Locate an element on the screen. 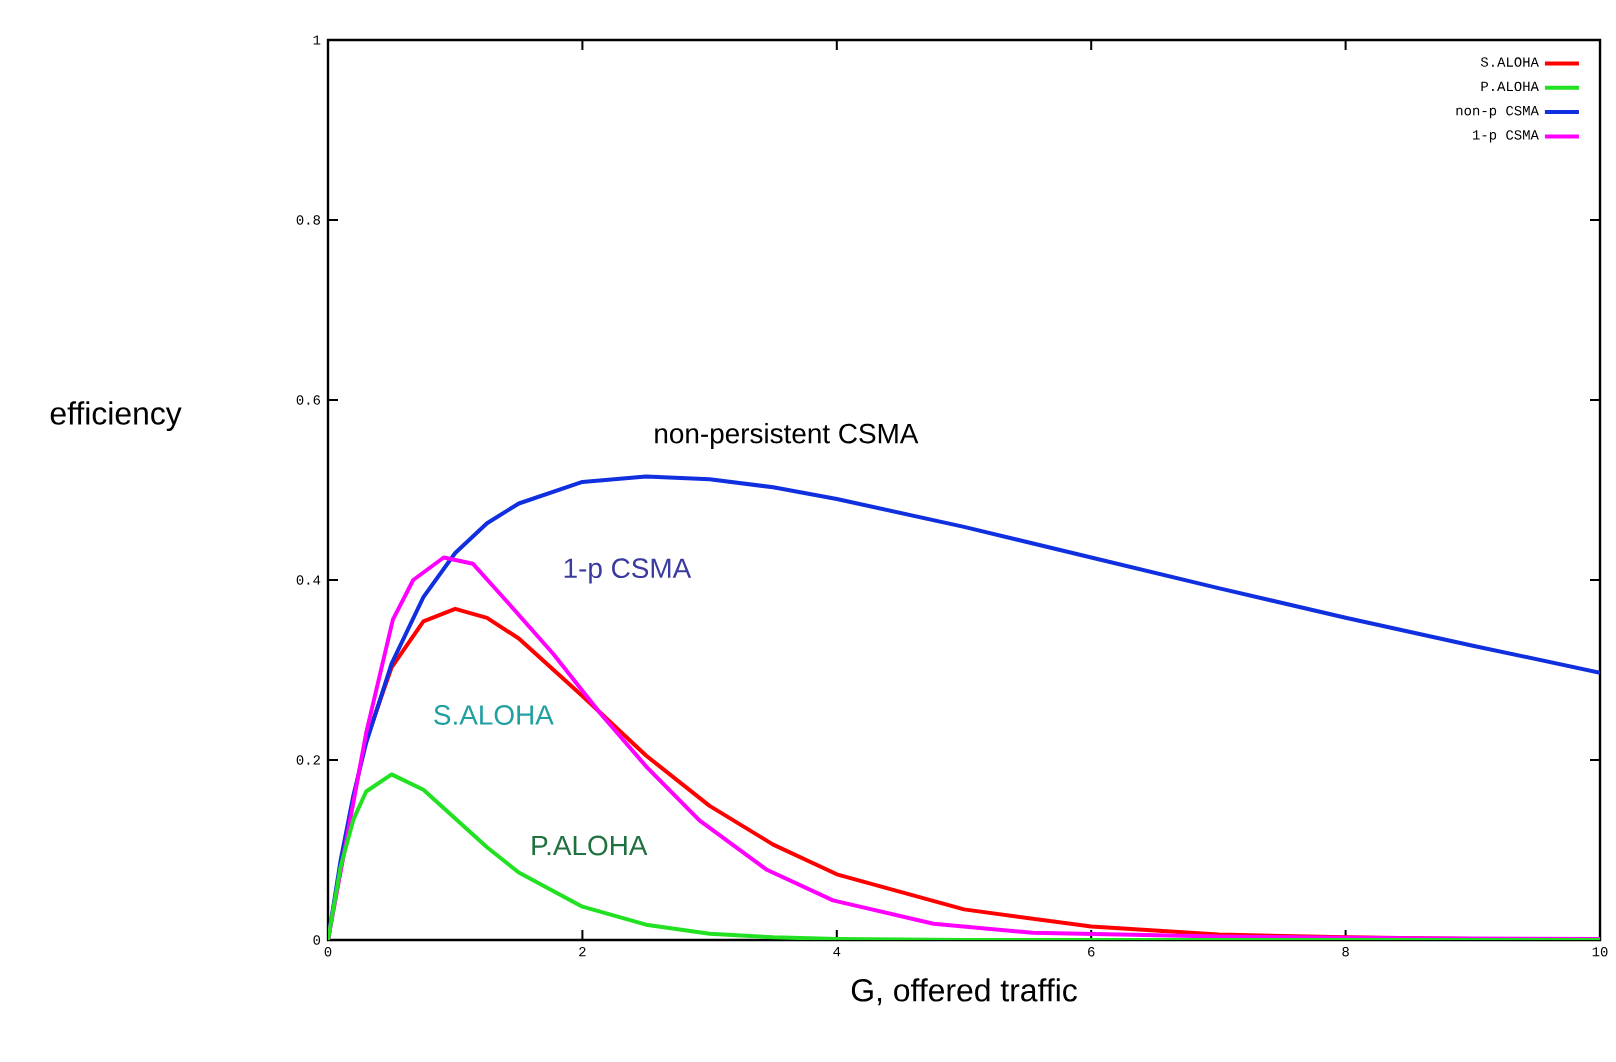  annotation: non-persistent CSMA is located at coordinates (787, 435).